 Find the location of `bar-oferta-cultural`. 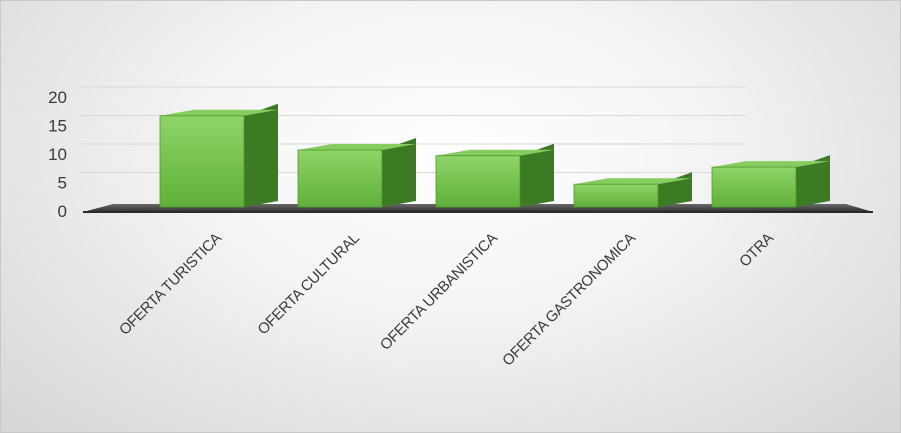

bar-oferta-cultural is located at coordinates (356, 173).